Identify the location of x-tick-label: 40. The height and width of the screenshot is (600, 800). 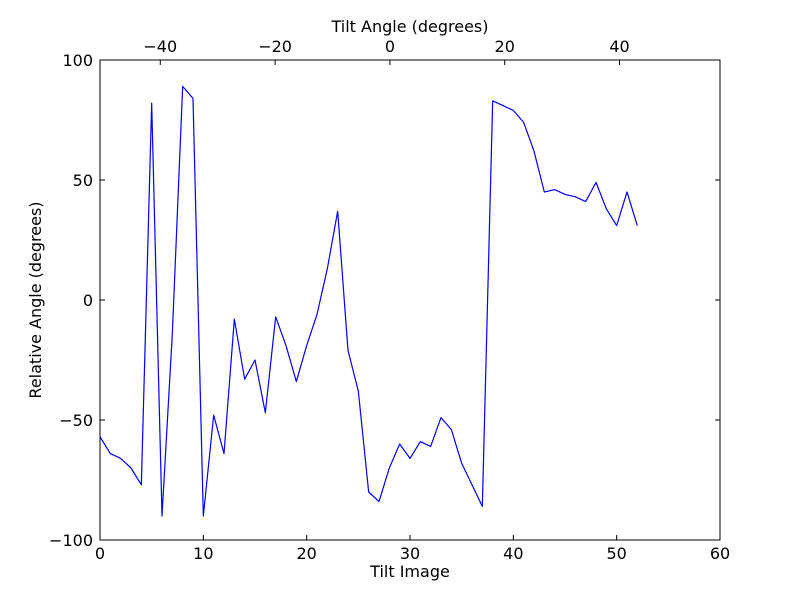
(513, 553).